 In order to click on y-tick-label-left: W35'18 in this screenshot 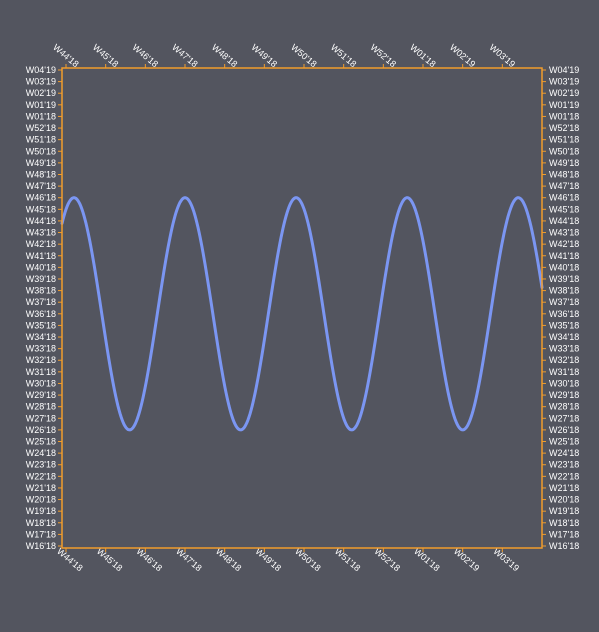, I will do `click(41, 325)`.